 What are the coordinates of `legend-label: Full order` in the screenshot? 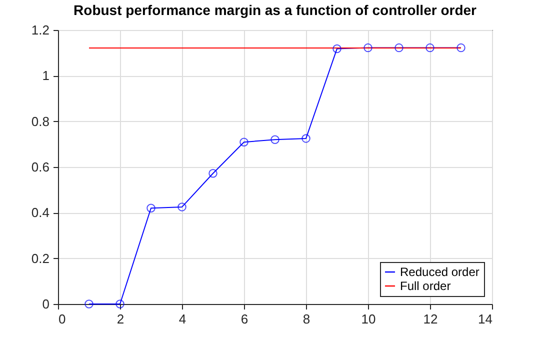 It's located at (425, 286).